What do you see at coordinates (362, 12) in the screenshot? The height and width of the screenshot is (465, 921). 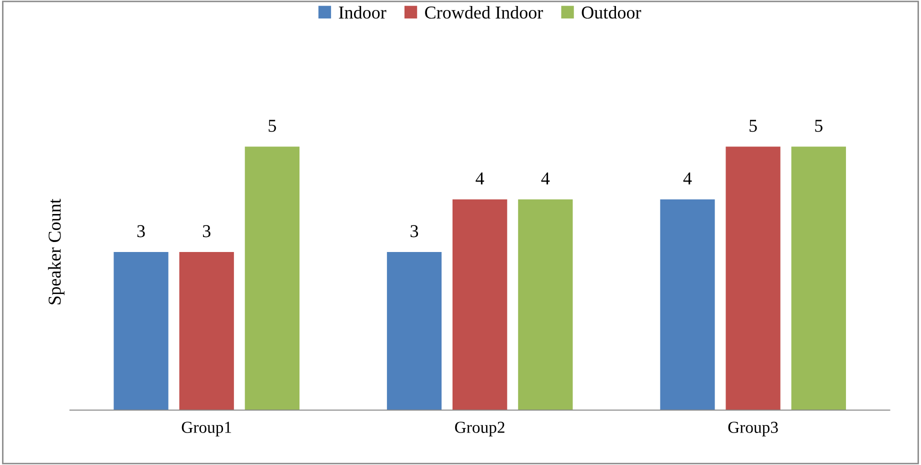 I see `legend-label: Indoor` at bounding box center [362, 12].